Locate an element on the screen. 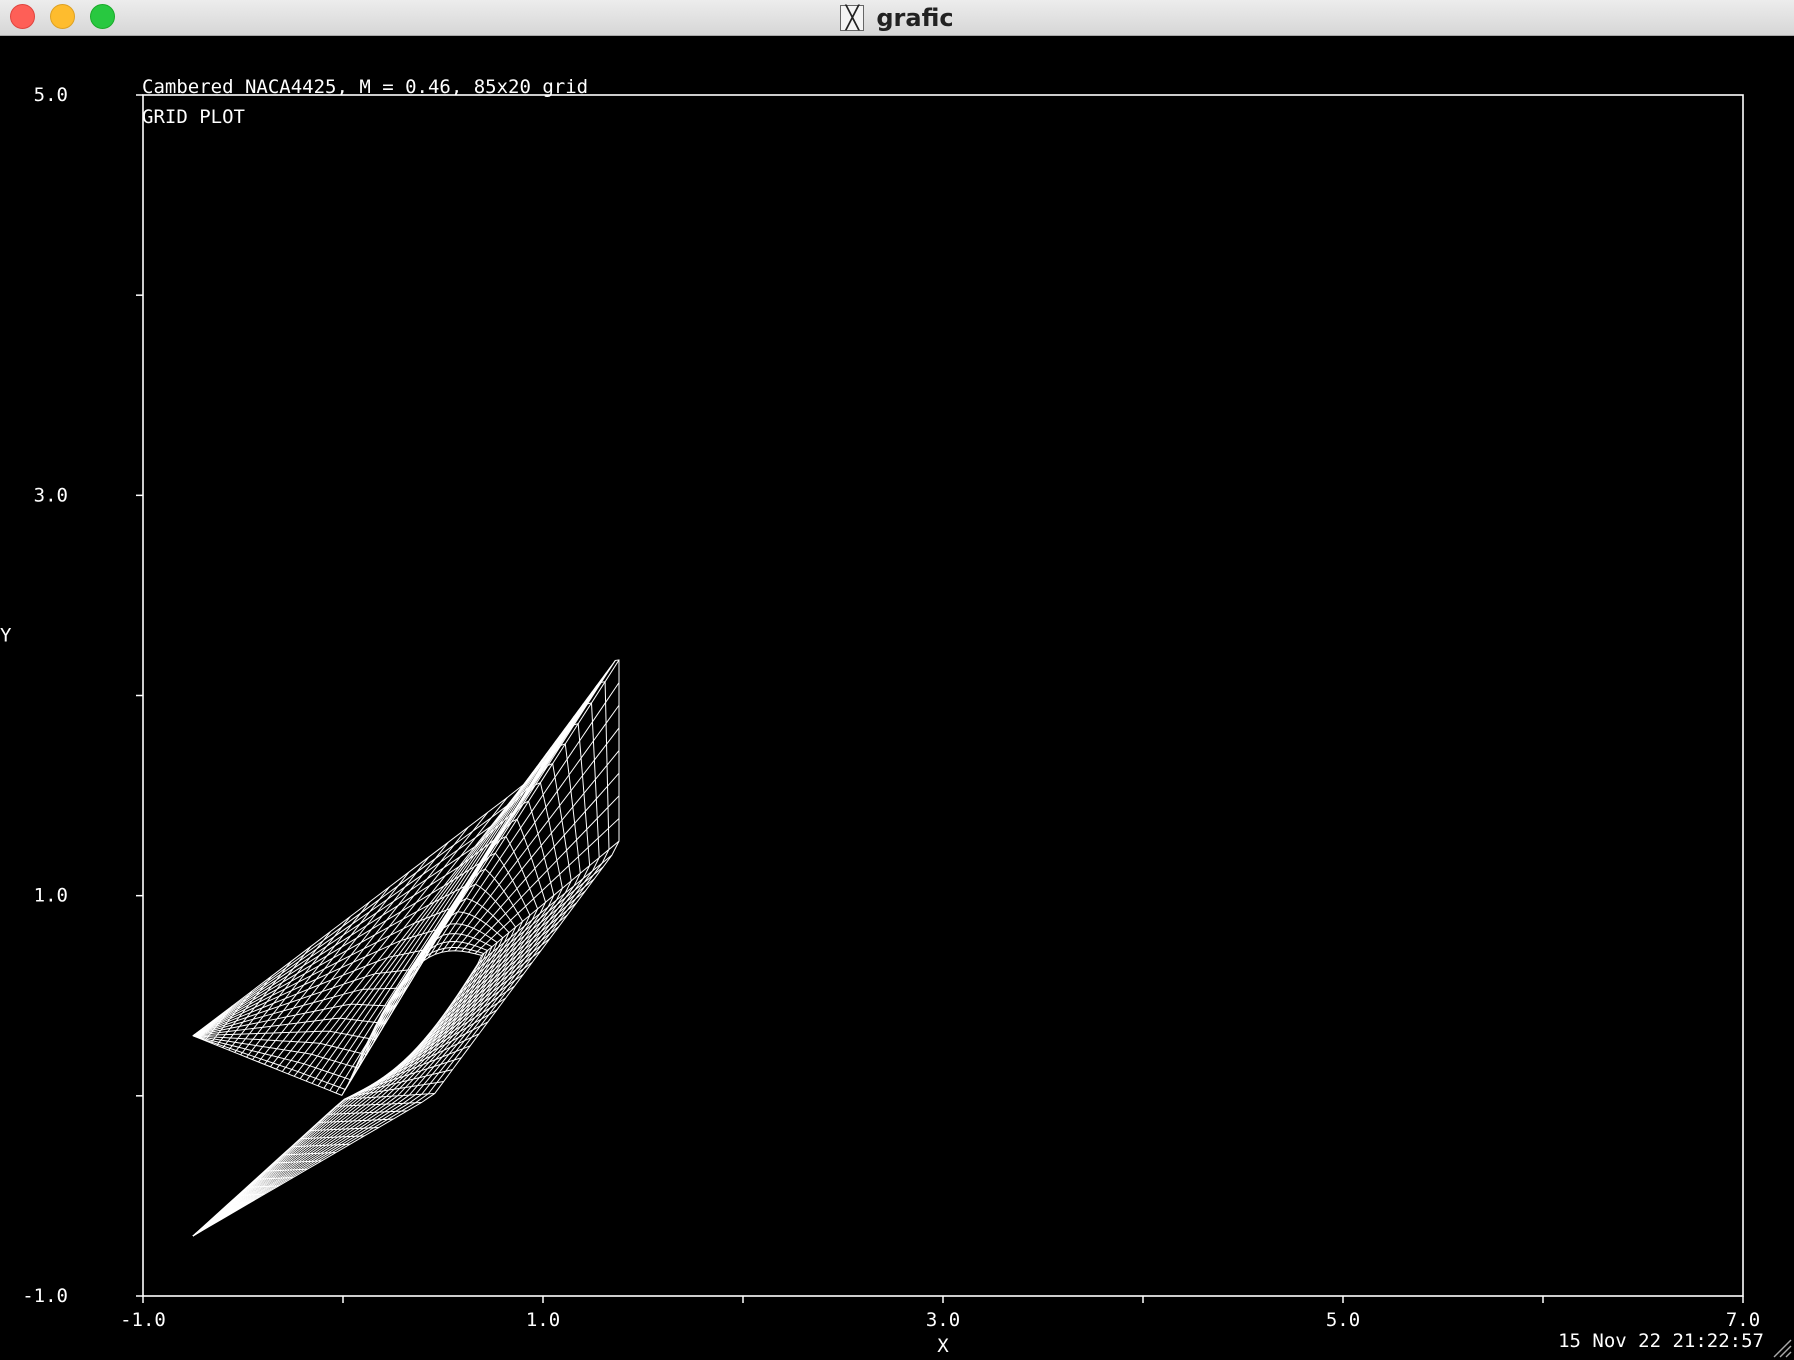 The width and height of the screenshot is (1794, 1360). y-axis-label: Y is located at coordinates (6, 635).